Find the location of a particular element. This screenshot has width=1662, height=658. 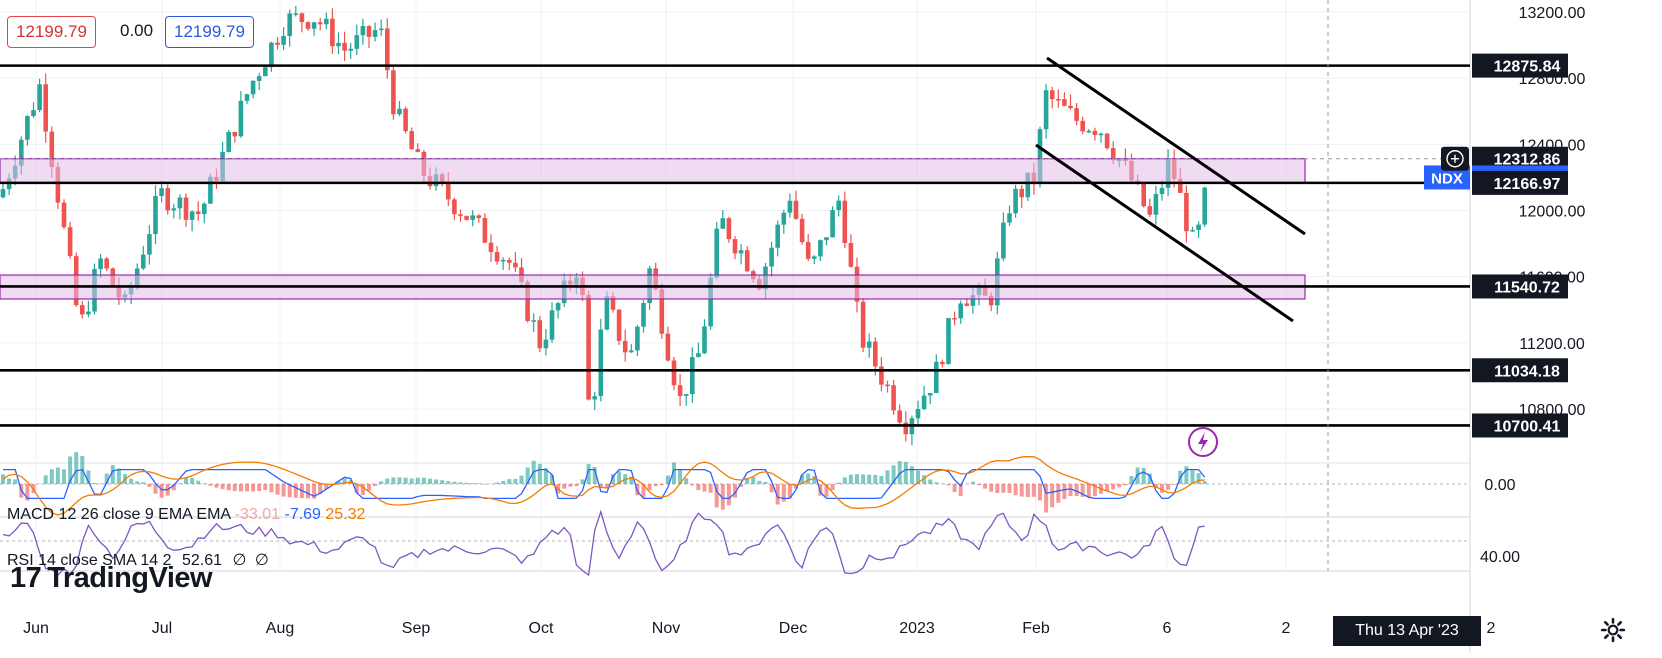

tradingview-mark-icon: 17 is located at coordinates (25, 578).